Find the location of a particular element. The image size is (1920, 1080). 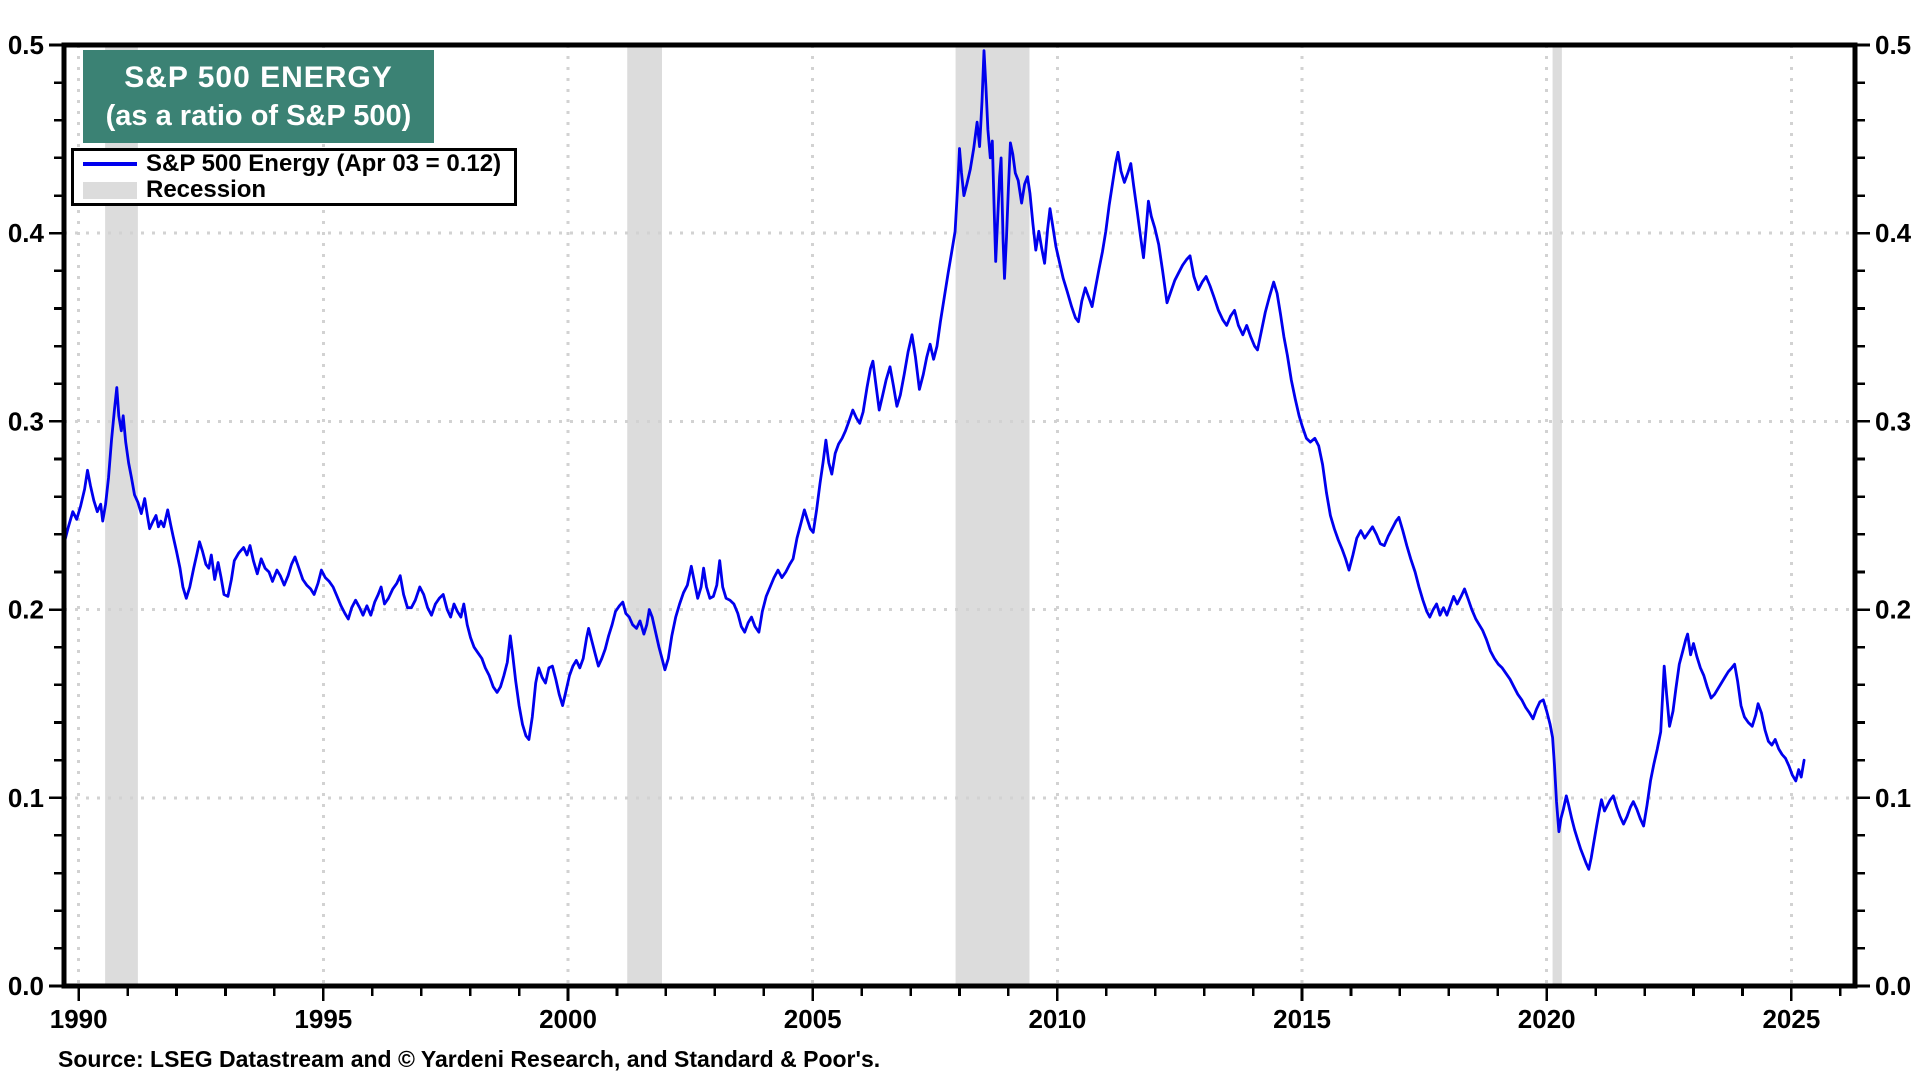

chart-title-line1: S&P 500 ENERGY is located at coordinates (258, 77).